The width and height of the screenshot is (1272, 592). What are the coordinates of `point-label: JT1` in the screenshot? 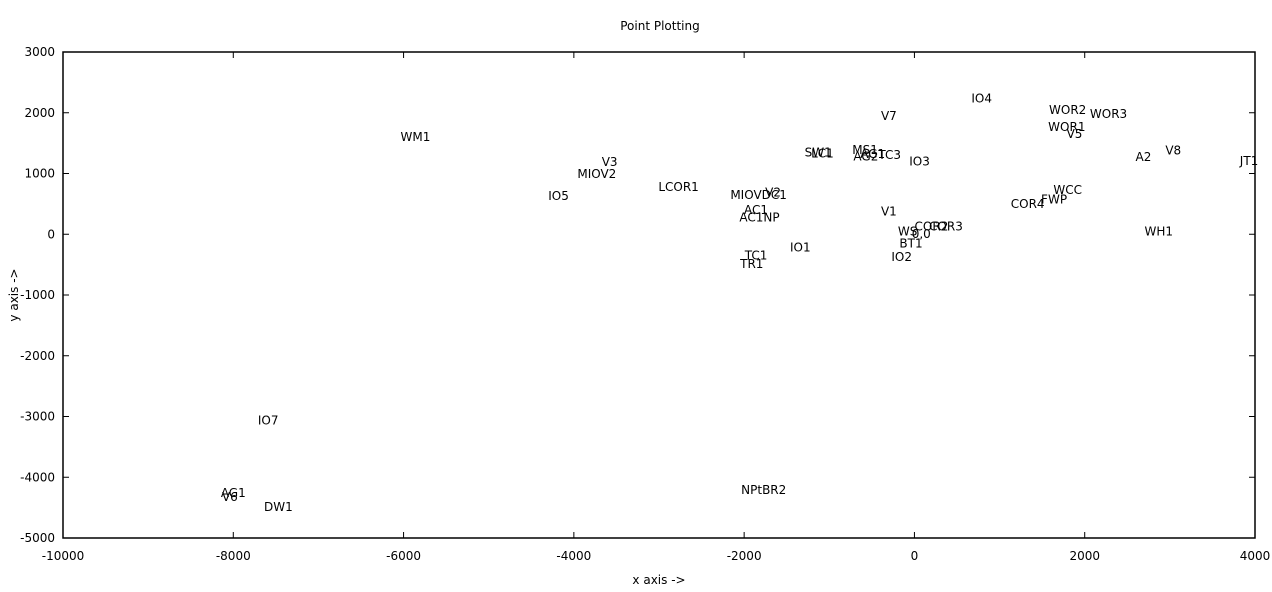 It's located at (1249, 161).